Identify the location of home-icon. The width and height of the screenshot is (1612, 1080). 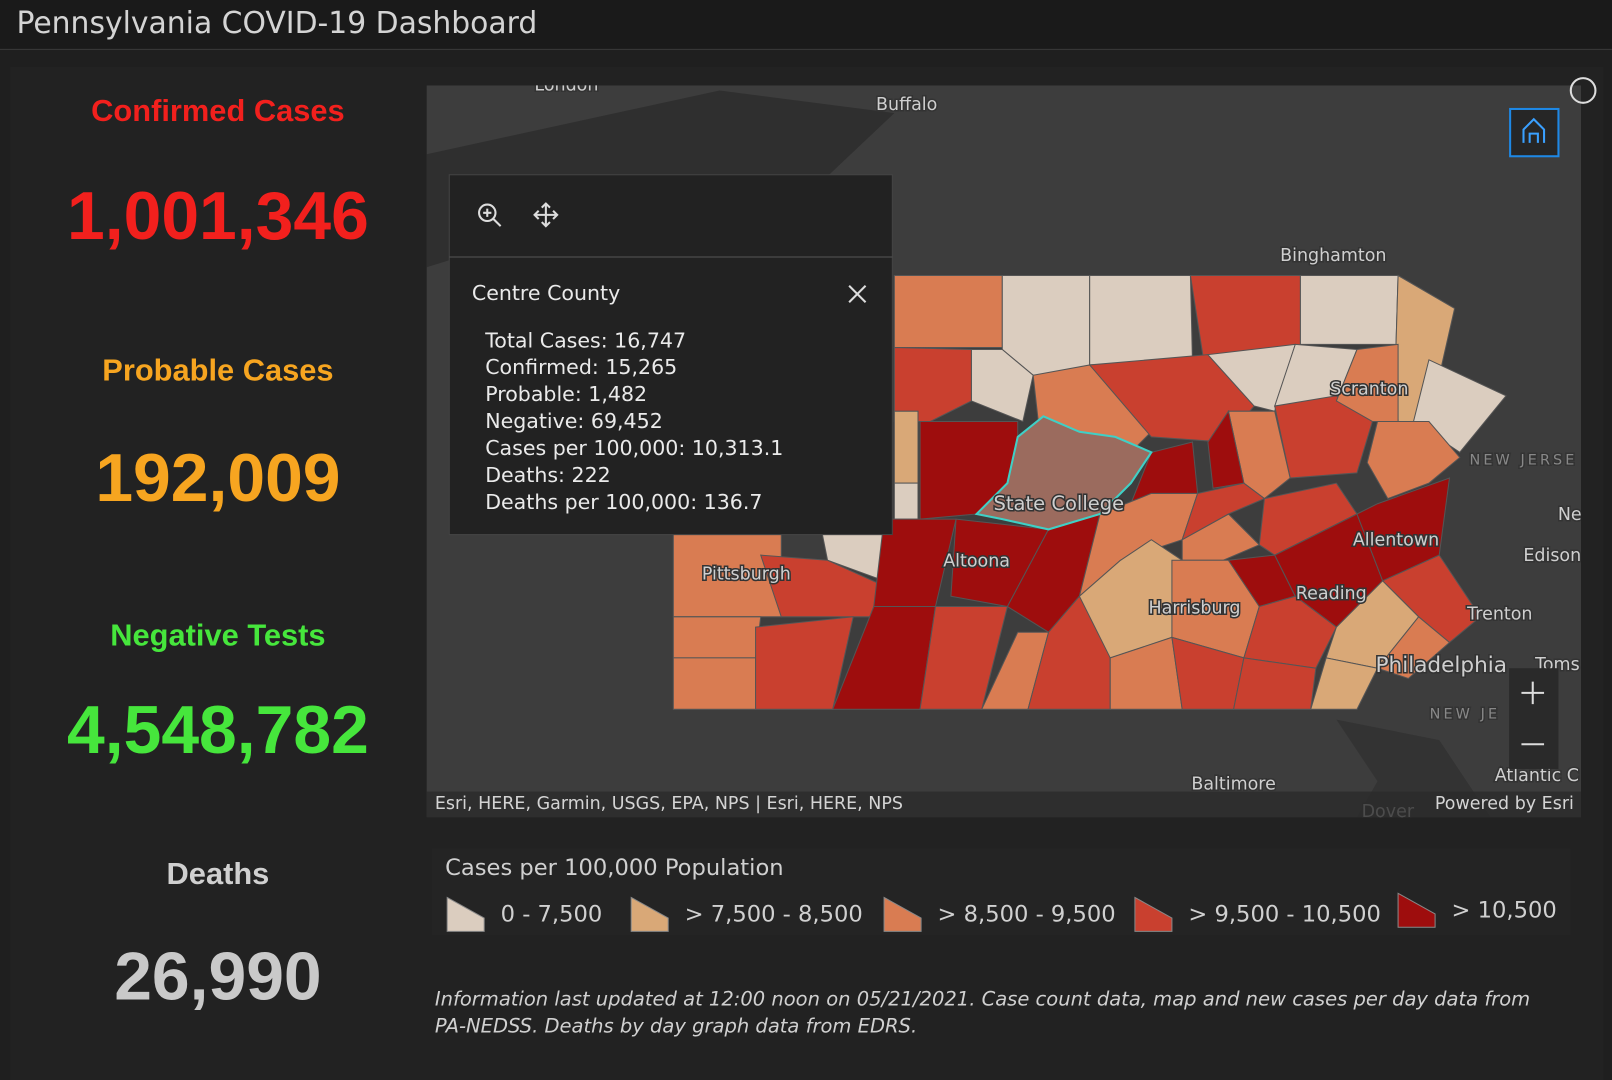
(1534, 130).